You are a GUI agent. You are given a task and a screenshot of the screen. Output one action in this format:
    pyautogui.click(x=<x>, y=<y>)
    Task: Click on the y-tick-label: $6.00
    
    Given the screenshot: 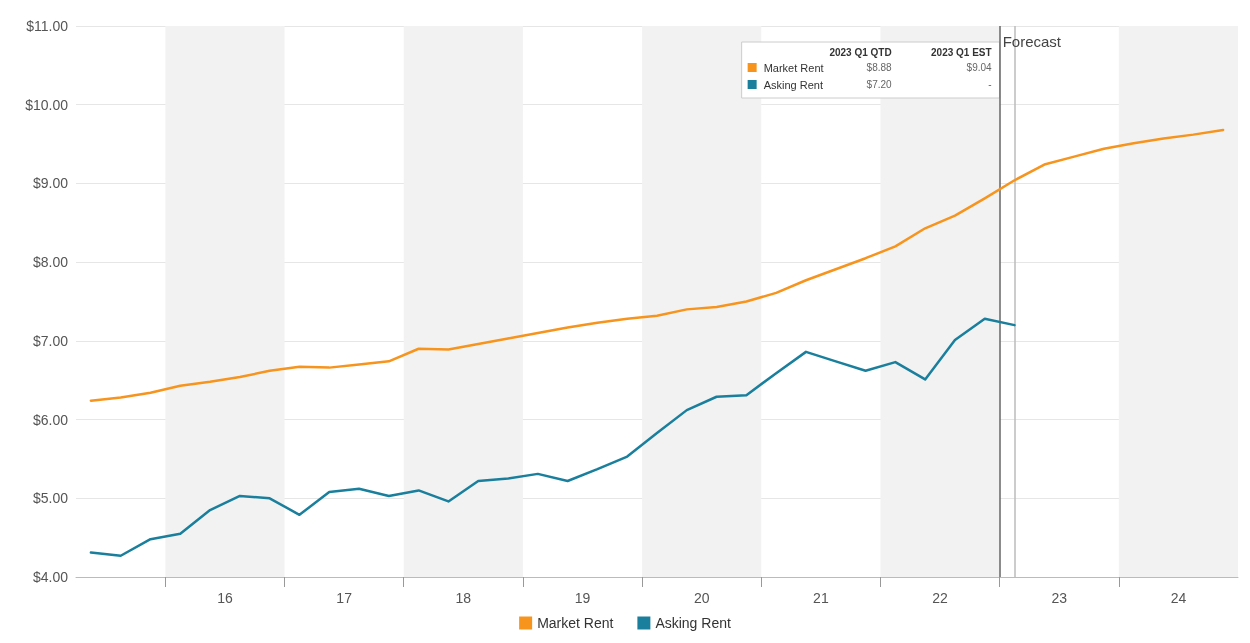 What is the action you would take?
    pyautogui.click(x=50, y=419)
    